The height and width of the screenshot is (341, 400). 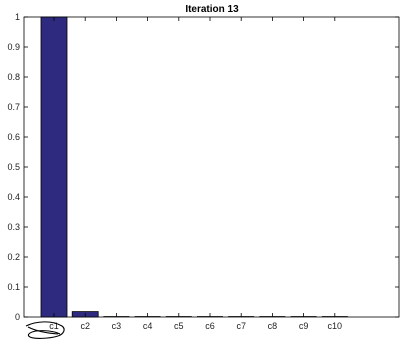 I want to click on x-tick-label: c6, so click(x=210, y=326).